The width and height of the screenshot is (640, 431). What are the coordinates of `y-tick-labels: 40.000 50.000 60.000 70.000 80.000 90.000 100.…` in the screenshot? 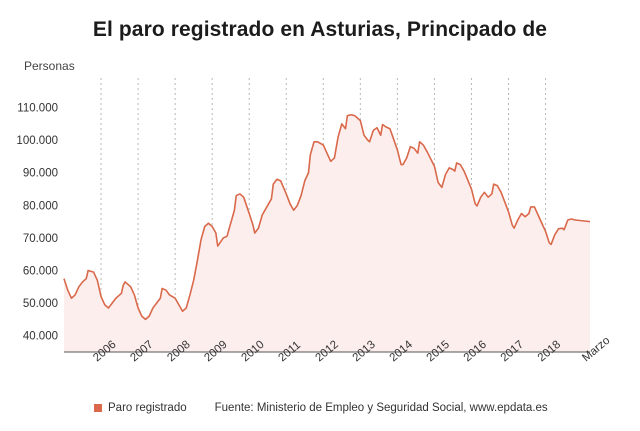 It's located at (37, 223).